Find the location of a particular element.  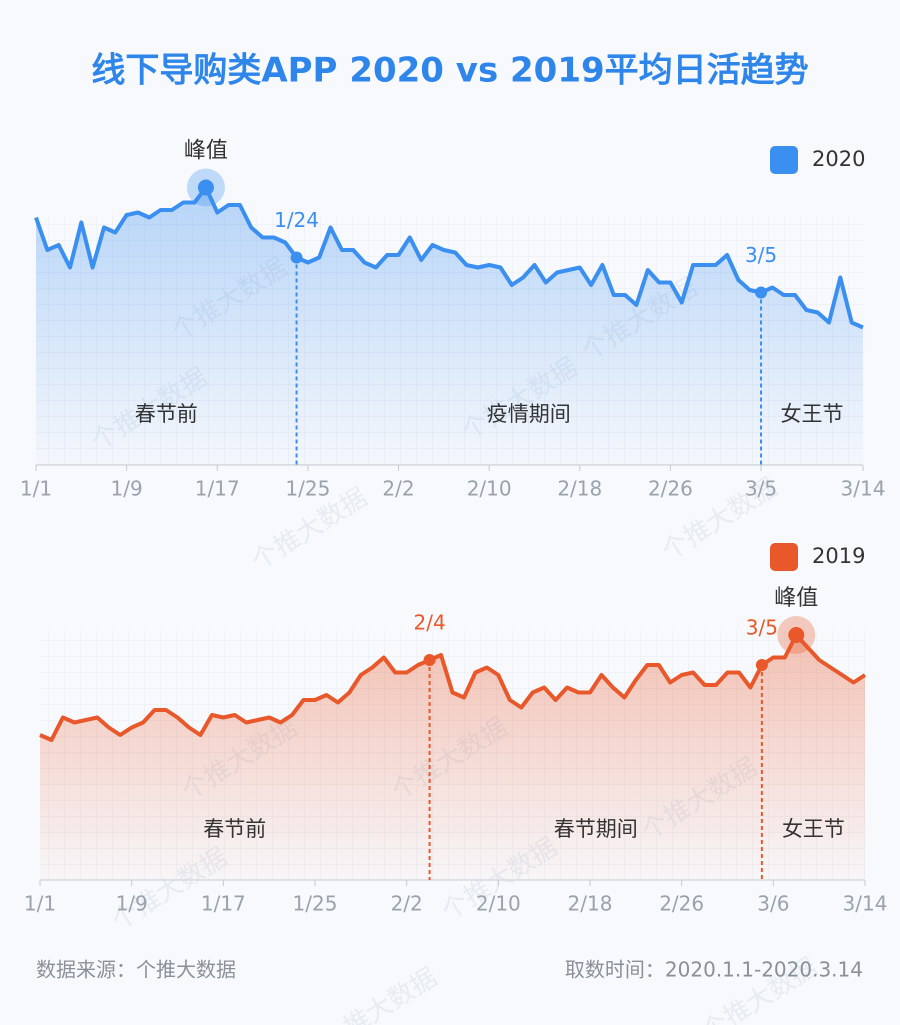

source: 数据来源：个推大数据 is located at coordinates (136, 970).